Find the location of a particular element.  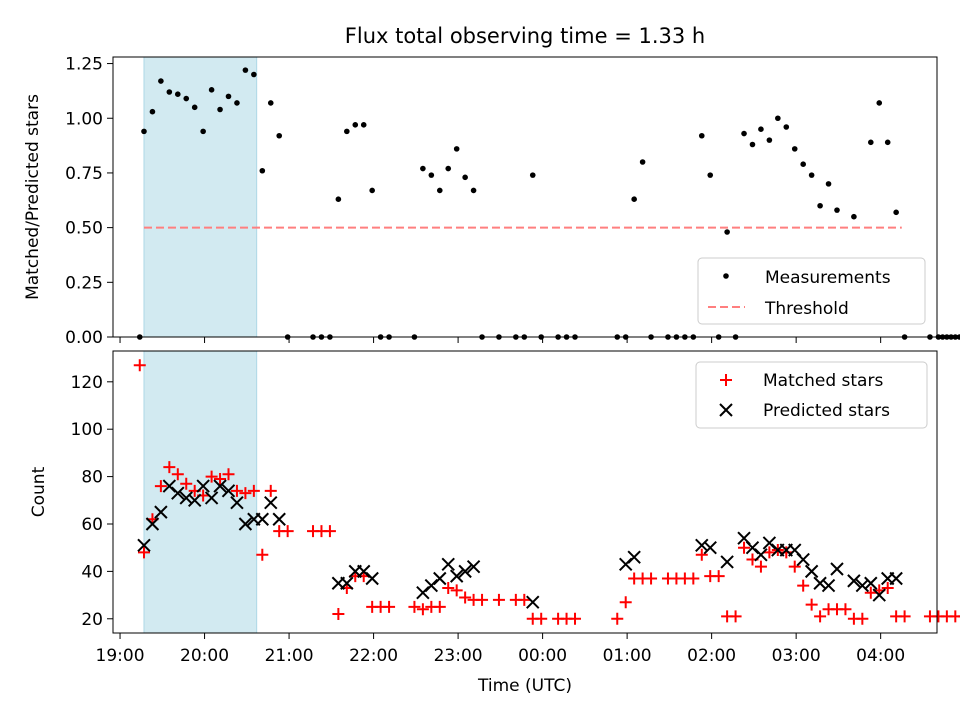

ratio-y-ticks: 0.00 0.25 0.50 0.75 1.00 1.25 is located at coordinates (89, 201).